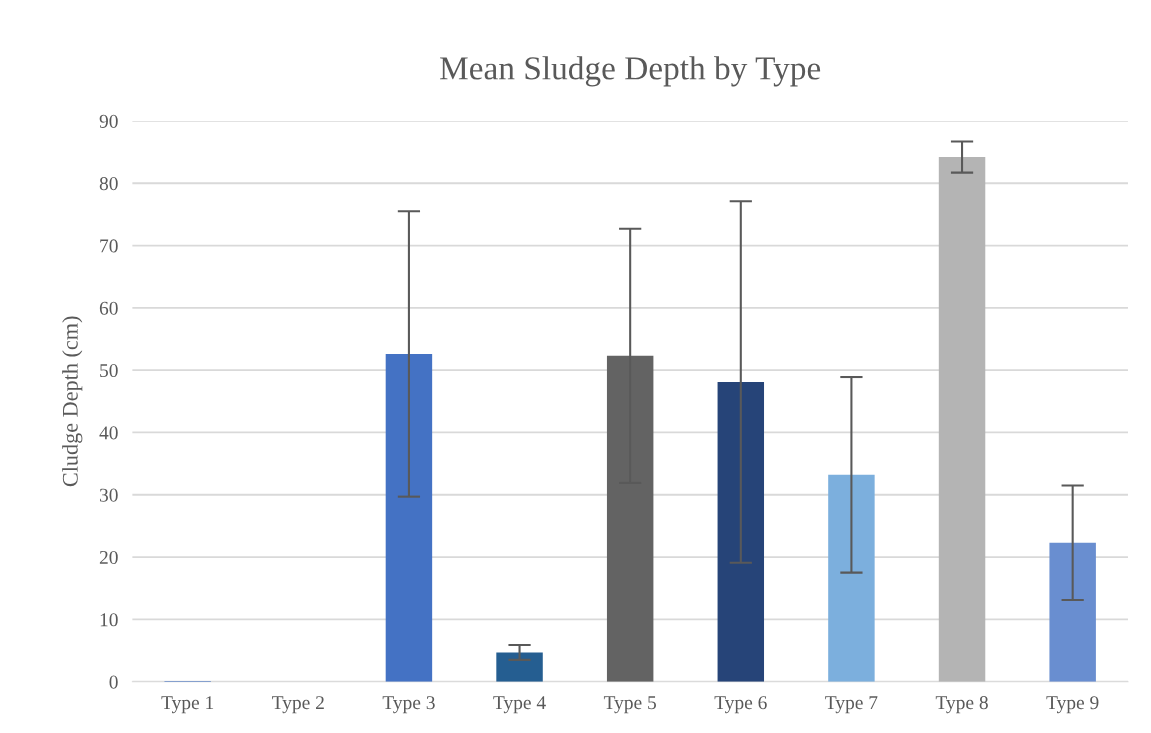 Image resolution: width=1151 pixels, height=733 pixels. I want to click on chart-title: Mean Sludge Depth by Type, so click(630, 71).